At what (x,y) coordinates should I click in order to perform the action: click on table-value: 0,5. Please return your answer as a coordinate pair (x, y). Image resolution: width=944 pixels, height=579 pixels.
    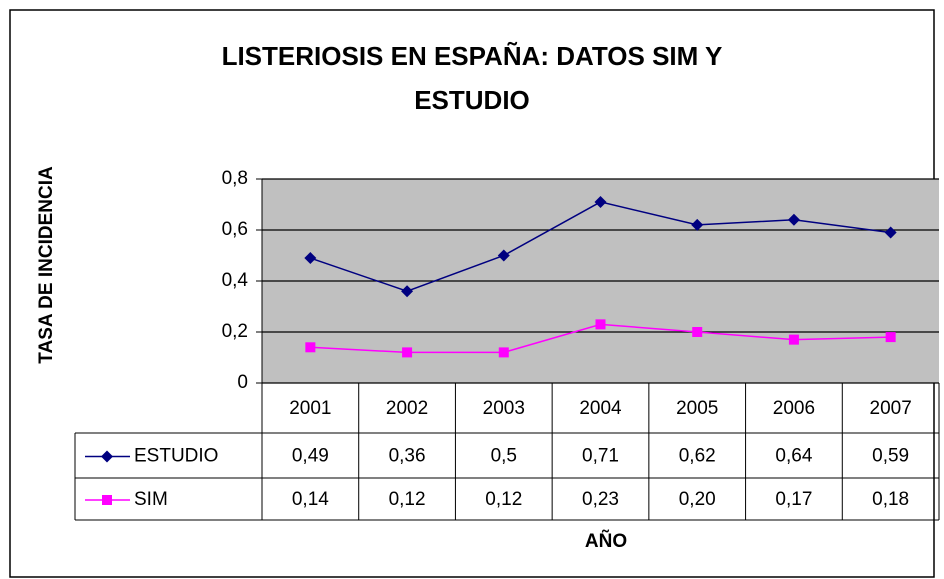
    Looking at the image, I should click on (504, 456).